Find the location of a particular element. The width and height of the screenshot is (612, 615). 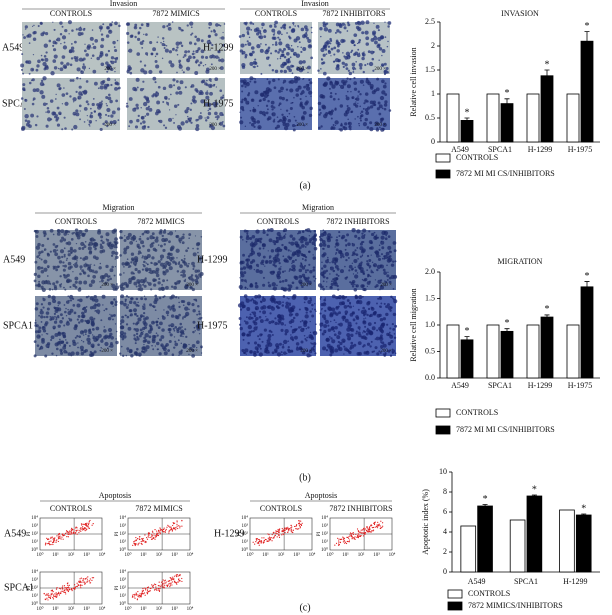

y-tick-label: 0.5 is located at coordinates (430, 350).